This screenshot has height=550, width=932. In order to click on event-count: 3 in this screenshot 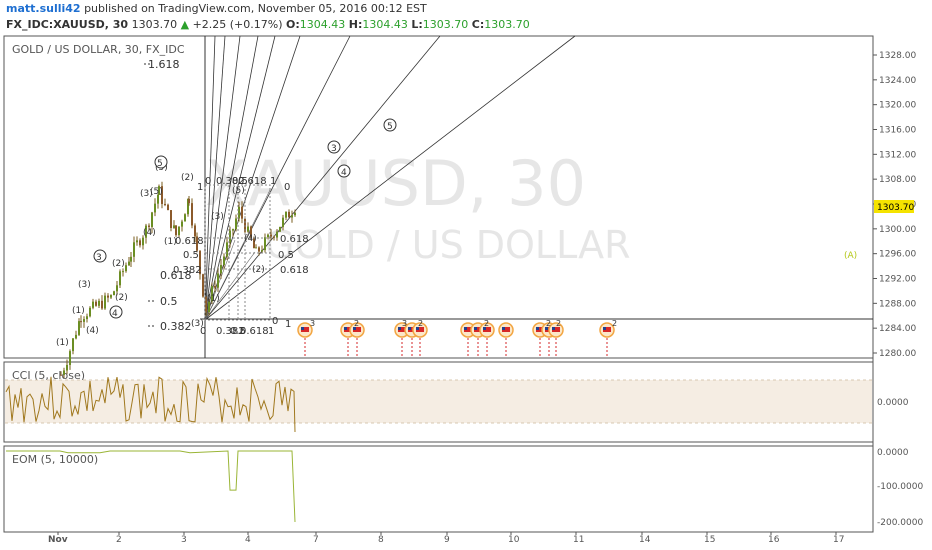, I will do `click(312, 323)`.